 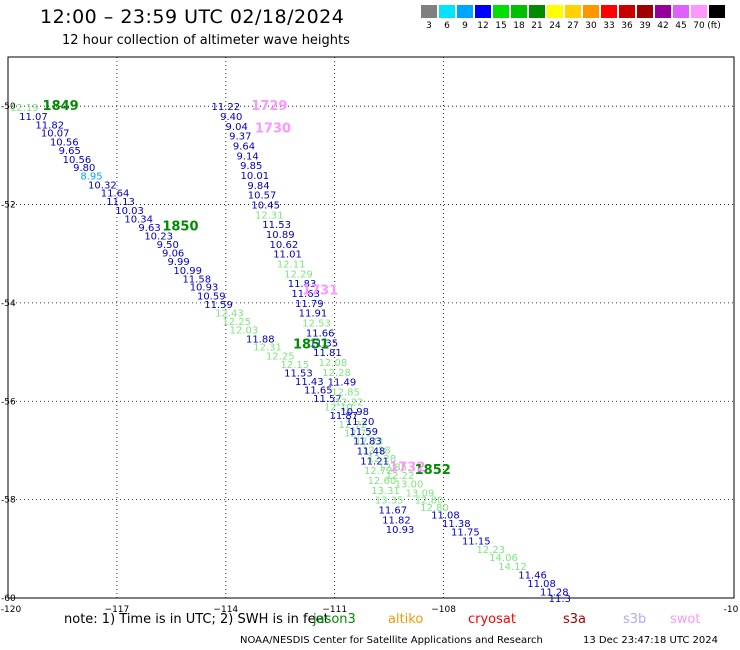 What do you see at coordinates (376, 450) in the screenshot?
I see `data-point-label: 12.18` at bounding box center [376, 450].